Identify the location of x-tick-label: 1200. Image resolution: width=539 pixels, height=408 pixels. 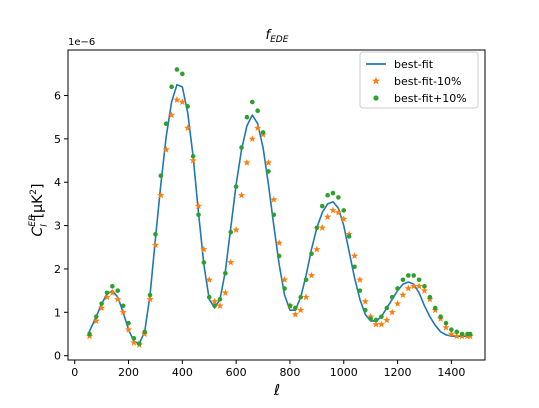
(398, 372).